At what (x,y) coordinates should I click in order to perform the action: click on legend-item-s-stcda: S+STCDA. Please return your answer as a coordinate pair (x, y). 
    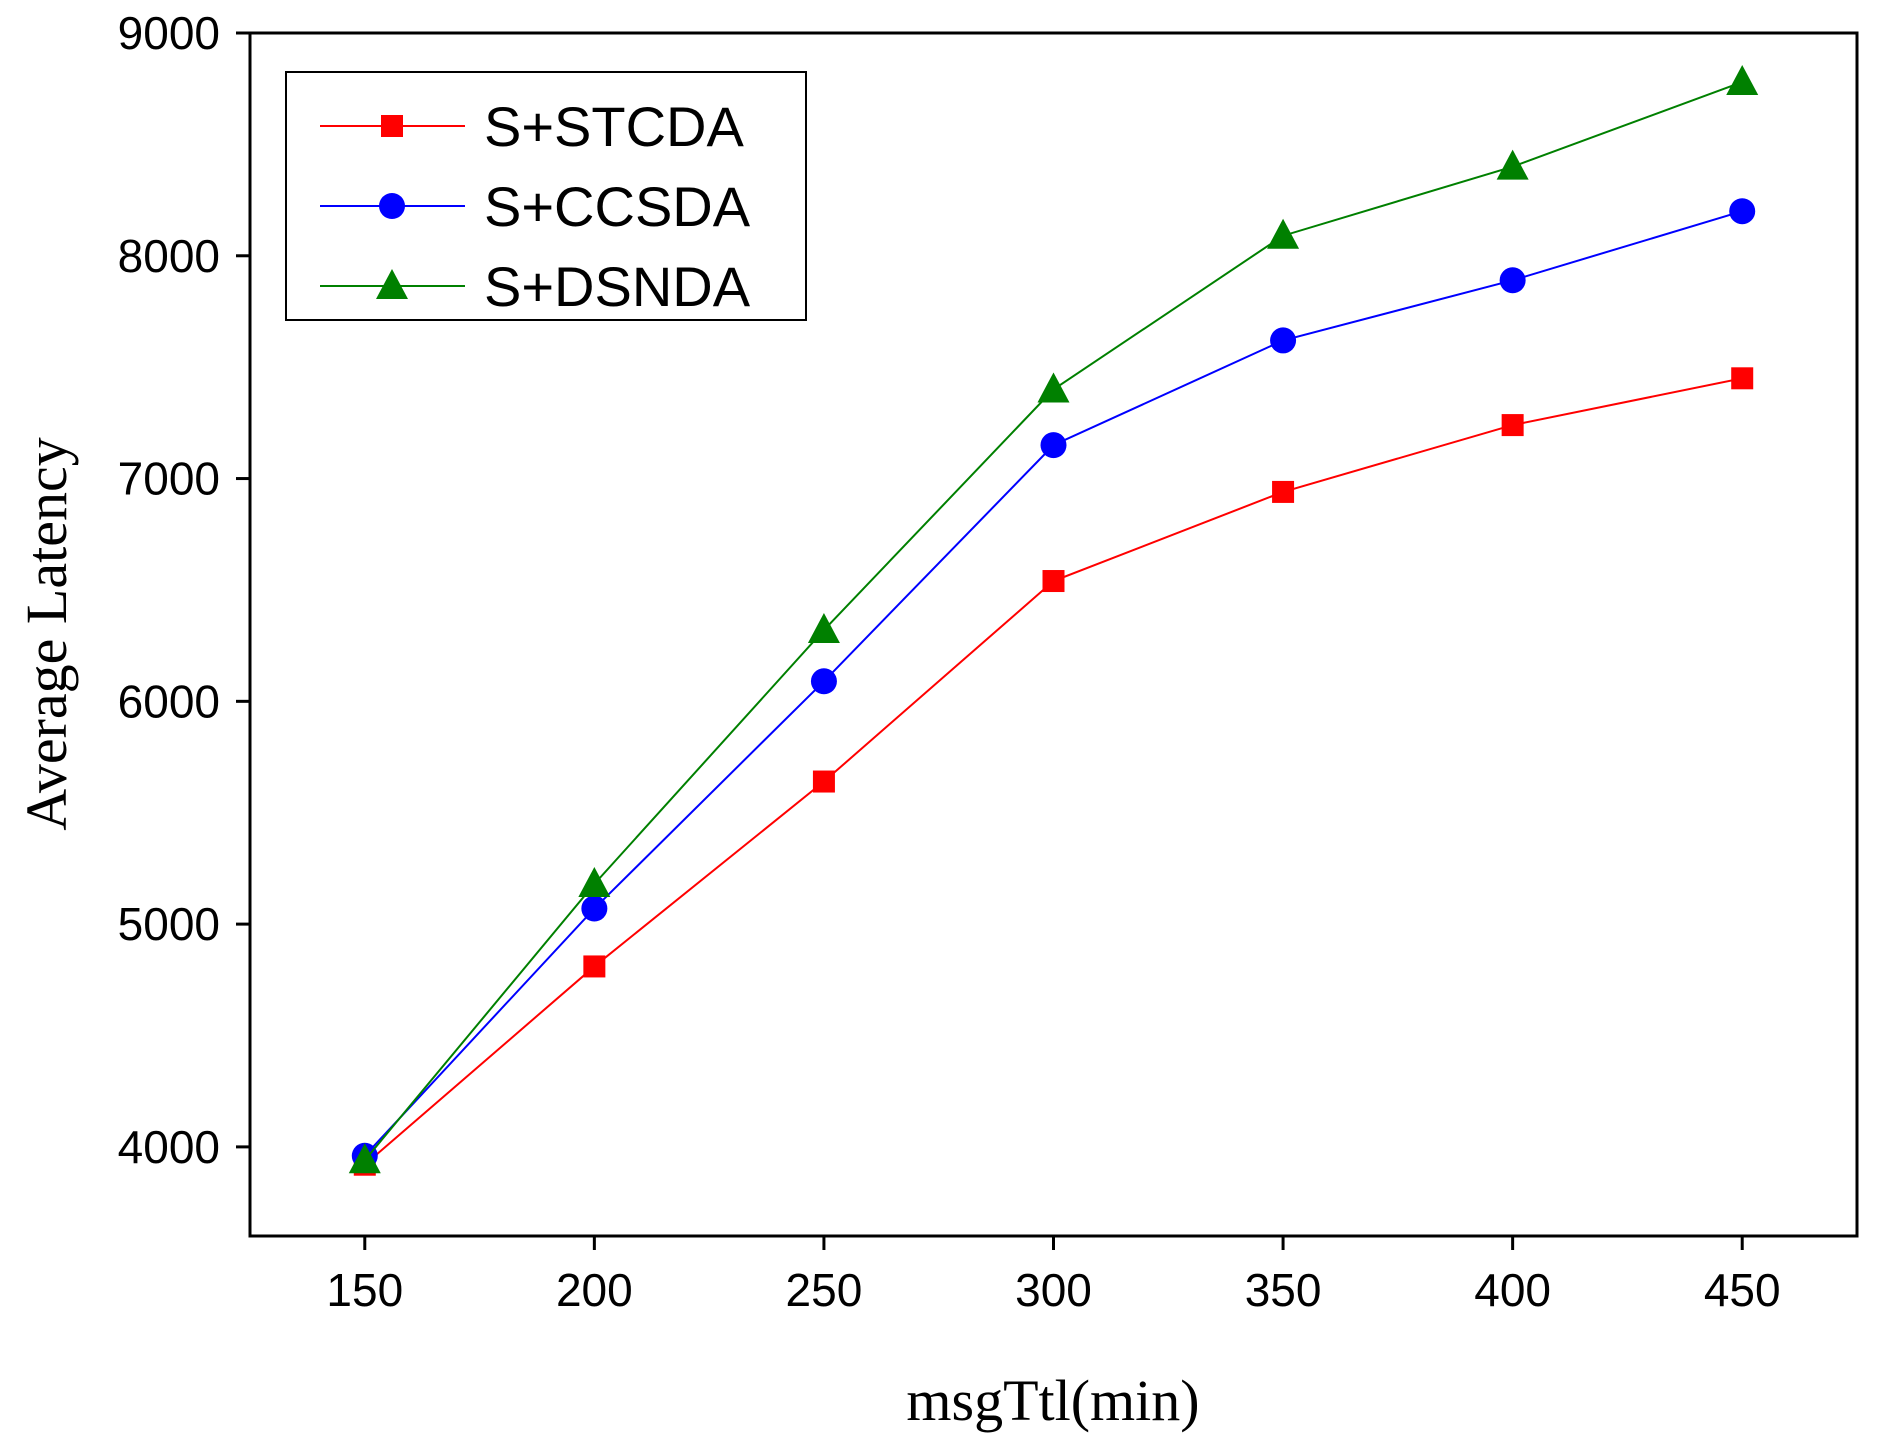
    Looking at the image, I should click on (532, 126).